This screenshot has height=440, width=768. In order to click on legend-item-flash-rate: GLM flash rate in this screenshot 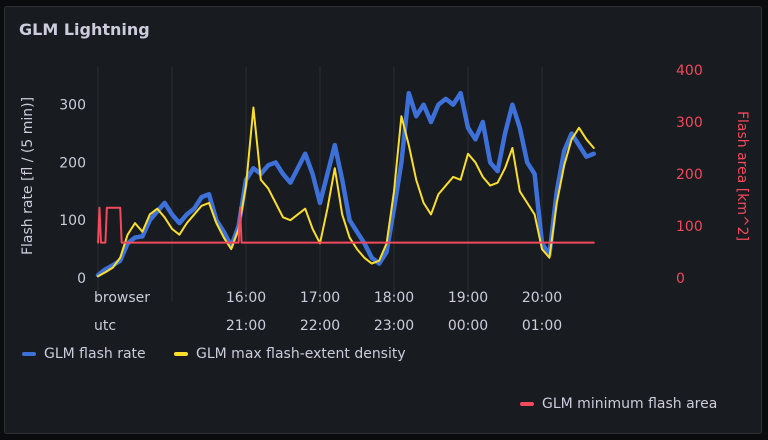, I will do `click(84, 354)`.